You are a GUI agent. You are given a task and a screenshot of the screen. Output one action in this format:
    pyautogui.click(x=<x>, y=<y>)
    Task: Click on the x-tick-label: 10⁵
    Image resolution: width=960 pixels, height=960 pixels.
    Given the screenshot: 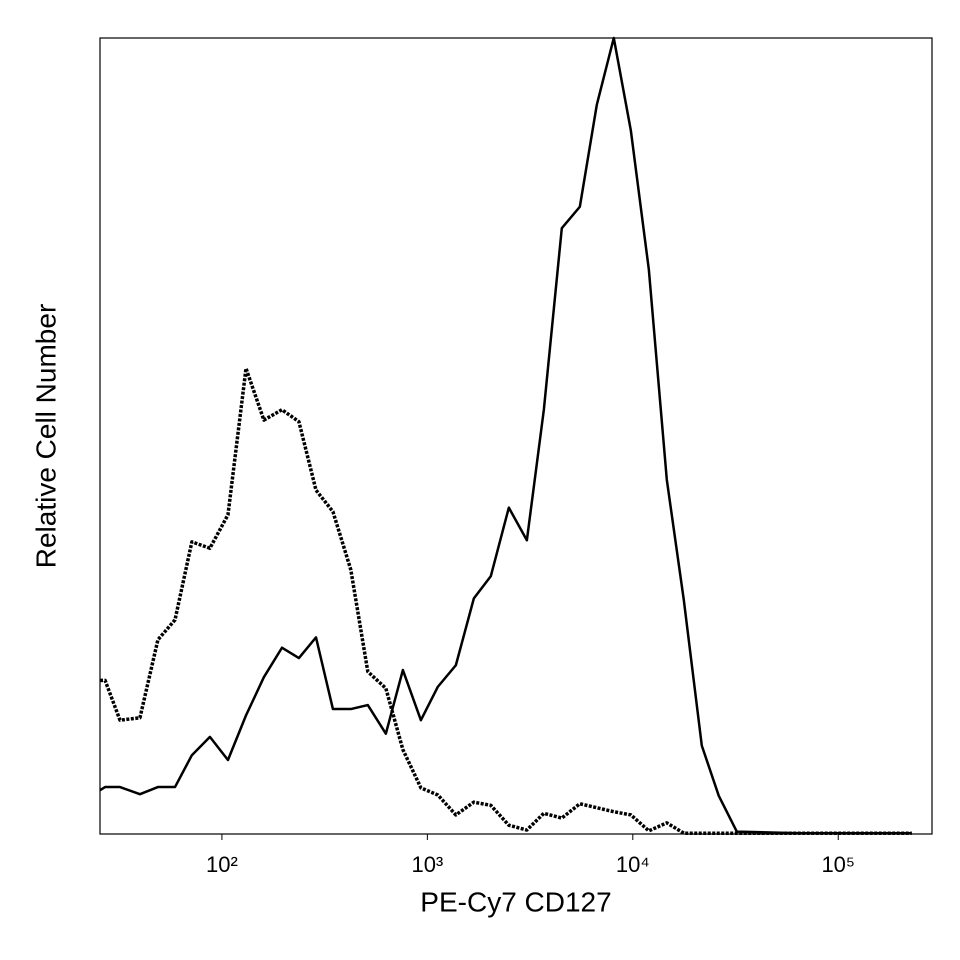 What is the action you would take?
    pyautogui.click(x=838, y=864)
    